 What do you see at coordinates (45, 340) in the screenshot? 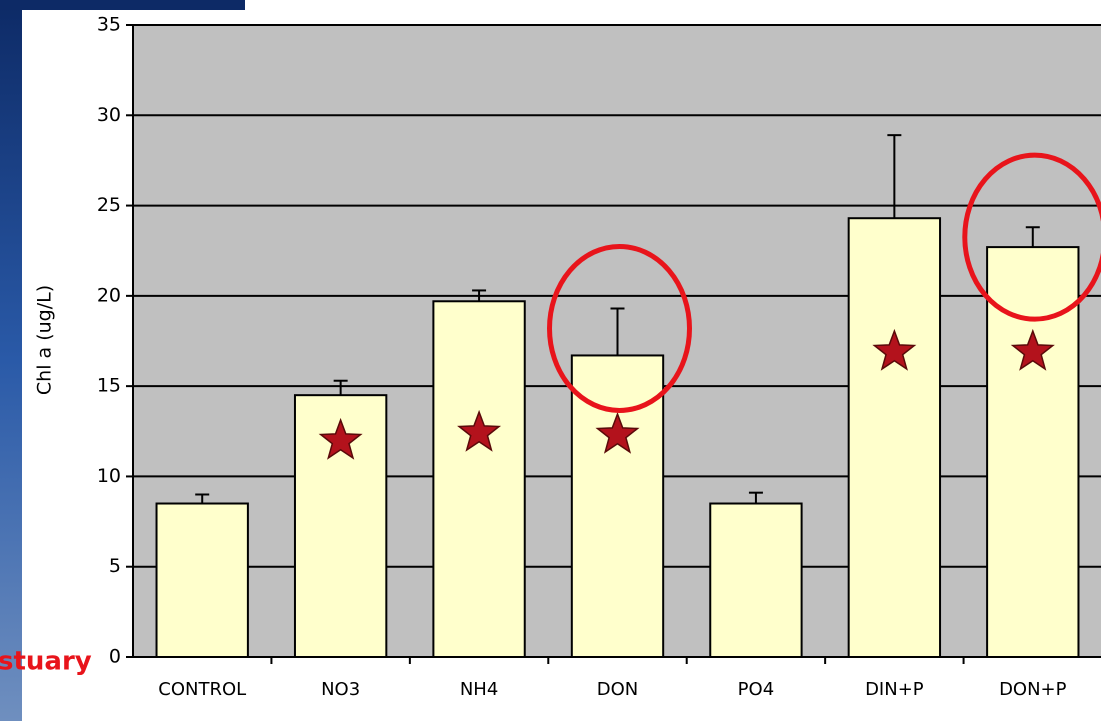
I see `y-axis-label: Chl a (ug/L)` at bounding box center [45, 340].